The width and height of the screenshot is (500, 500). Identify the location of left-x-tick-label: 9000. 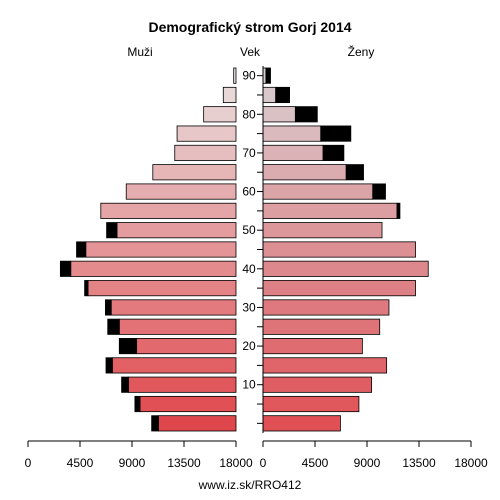
(132, 463).